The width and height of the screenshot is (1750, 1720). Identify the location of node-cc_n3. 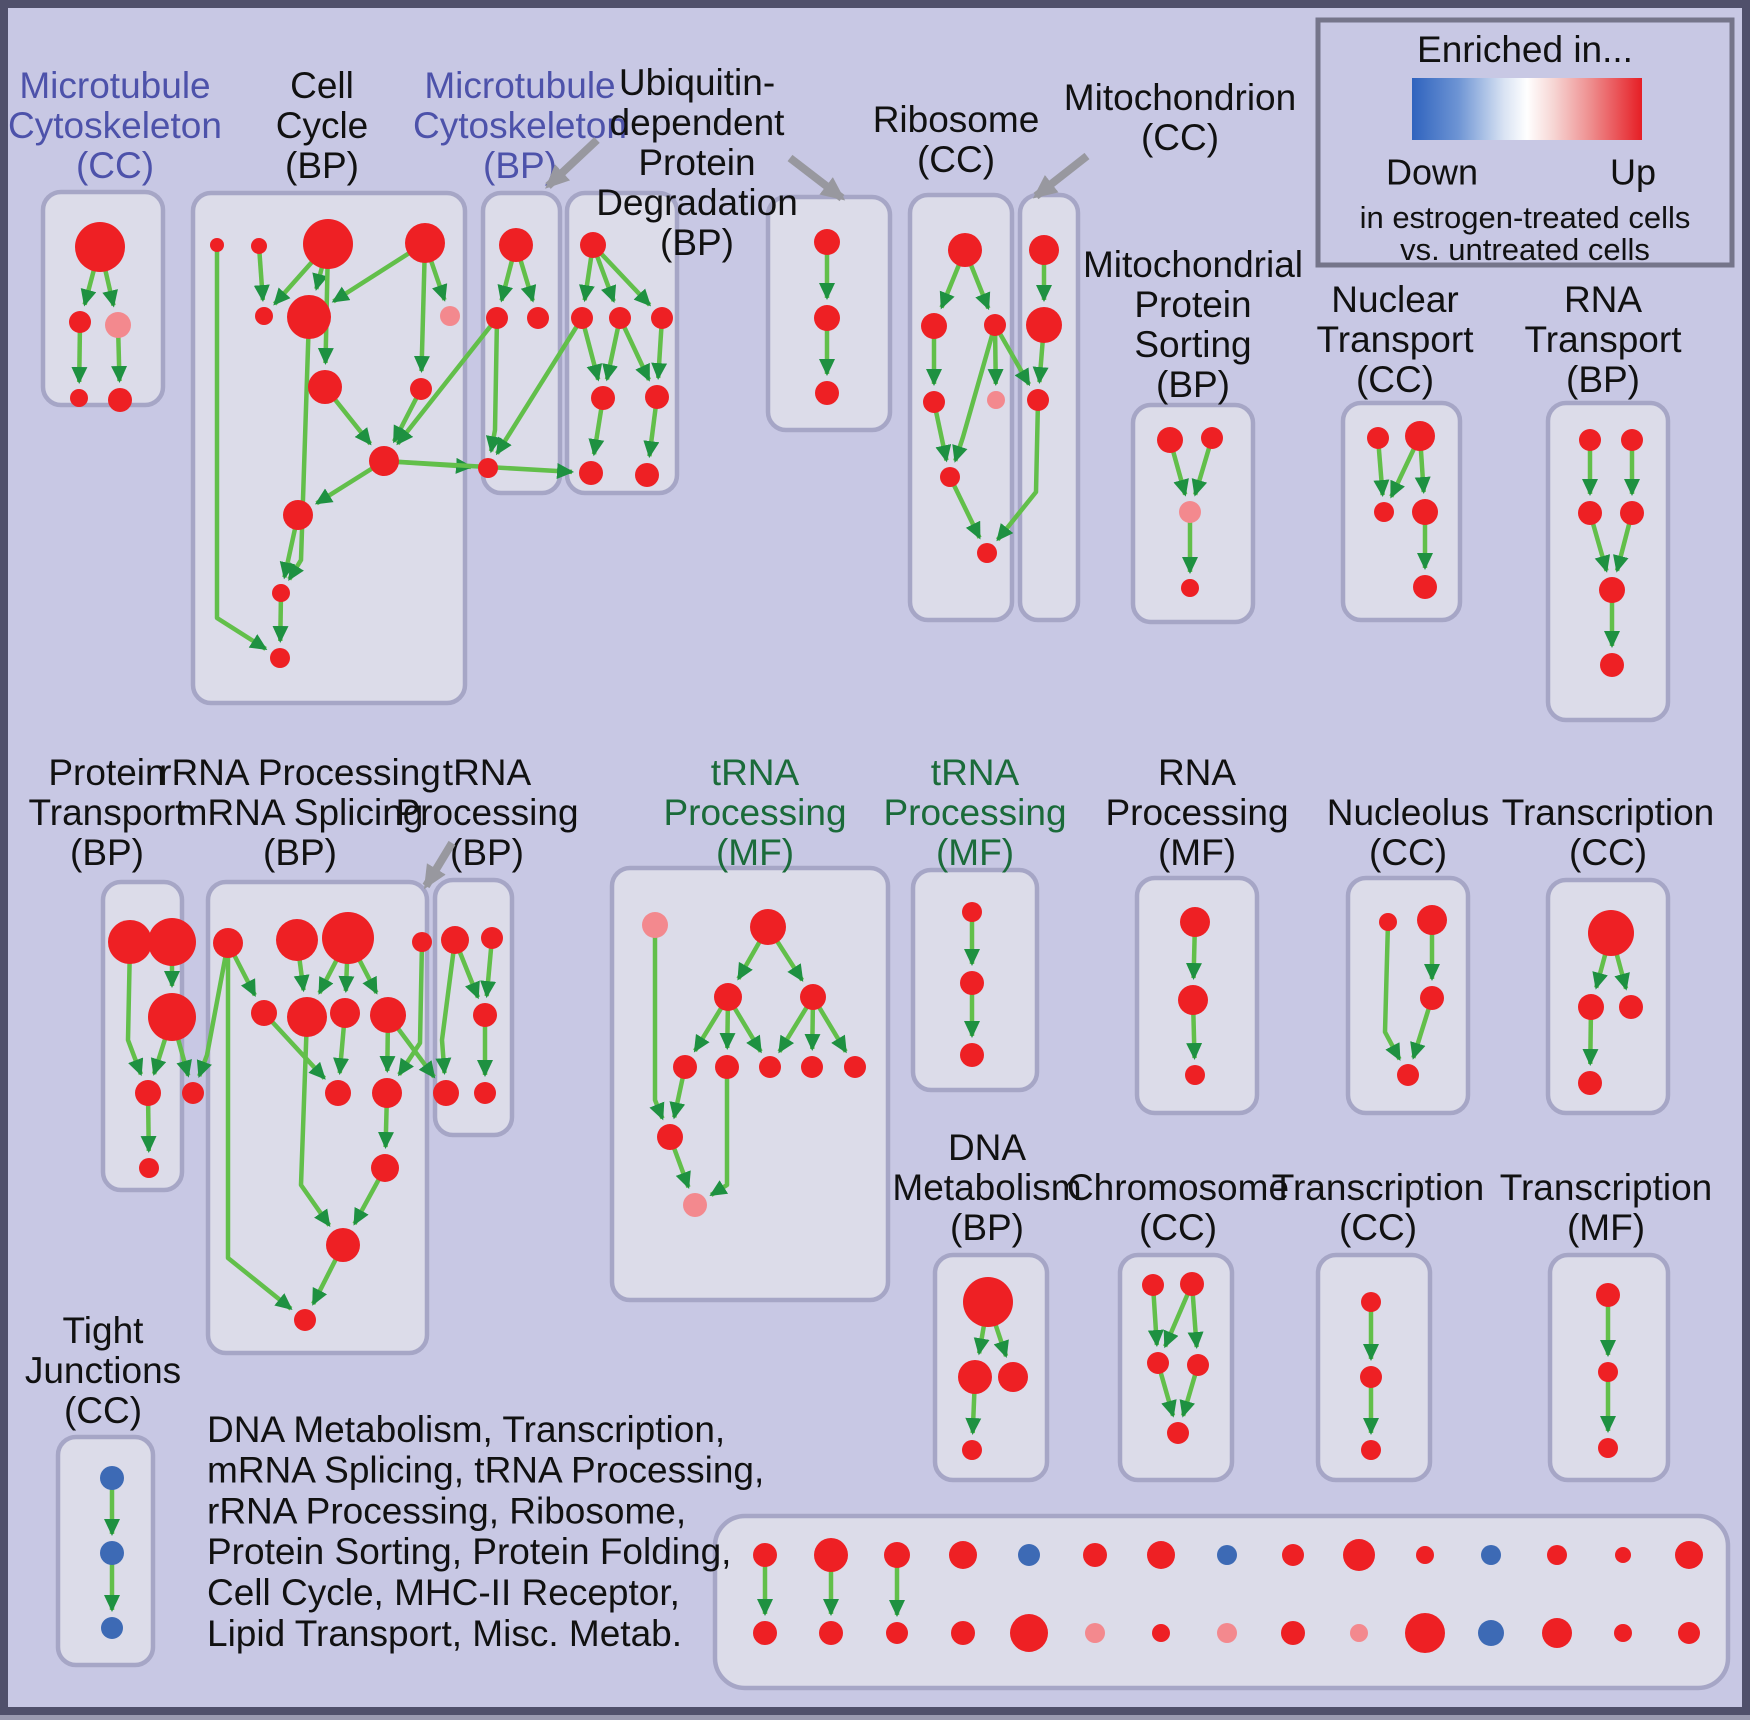
(328, 244).